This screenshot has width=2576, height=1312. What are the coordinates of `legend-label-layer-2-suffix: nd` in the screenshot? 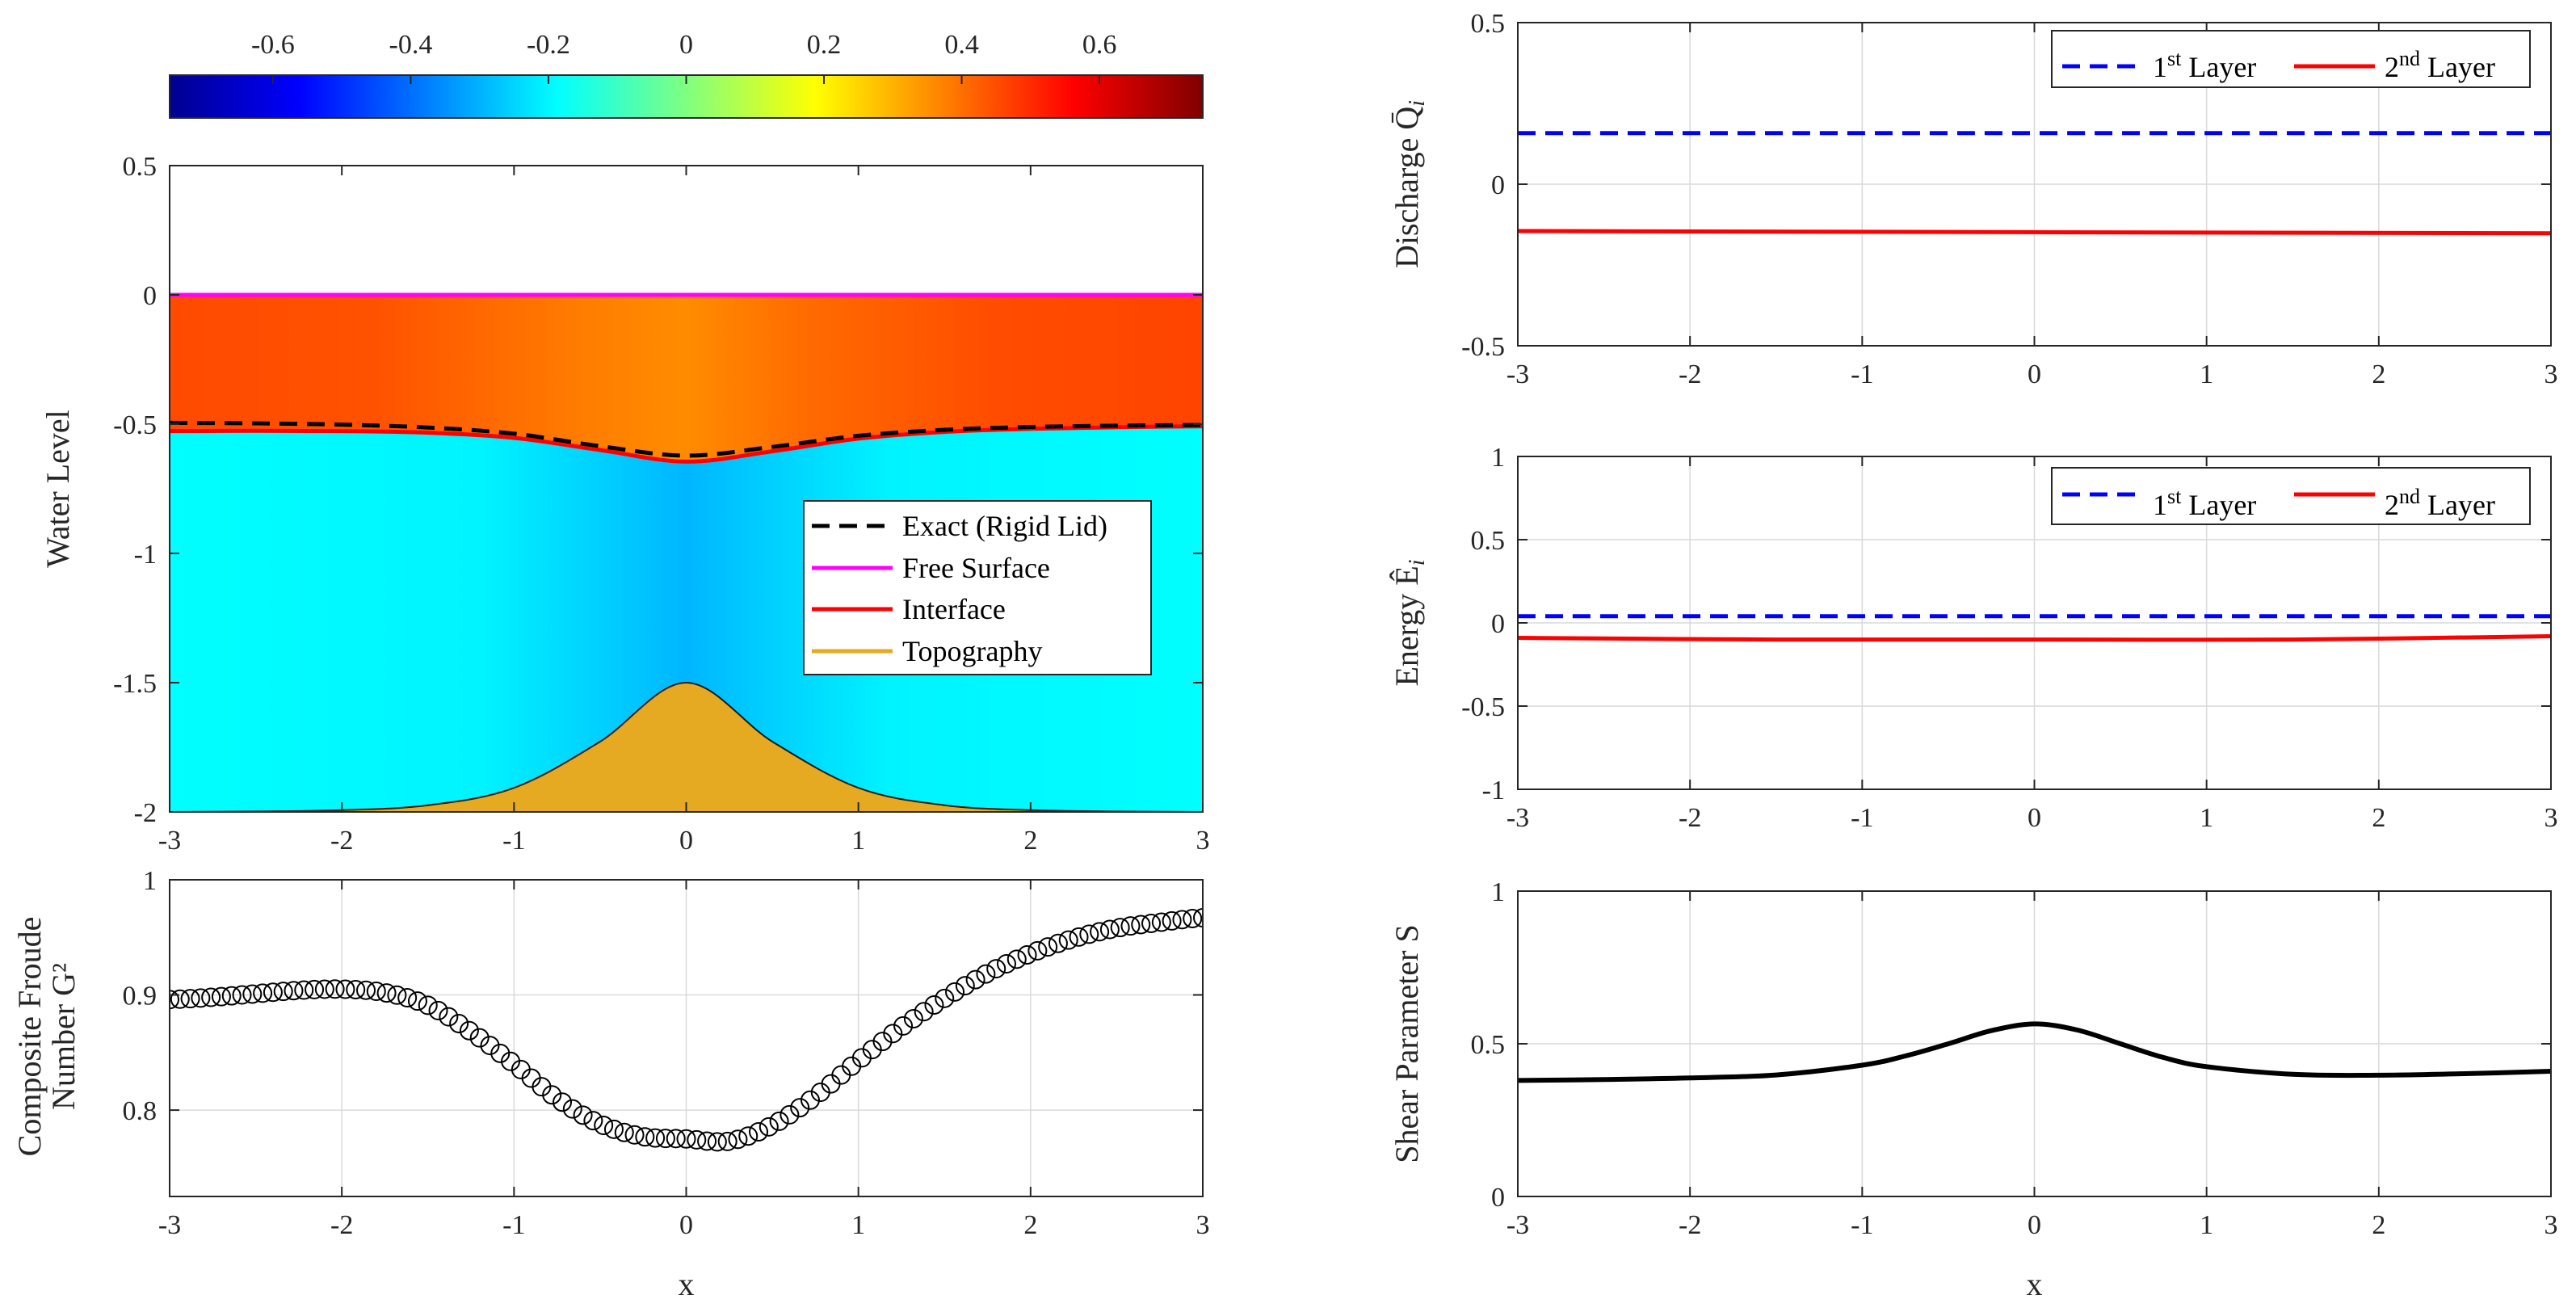 It's located at (2409, 497).